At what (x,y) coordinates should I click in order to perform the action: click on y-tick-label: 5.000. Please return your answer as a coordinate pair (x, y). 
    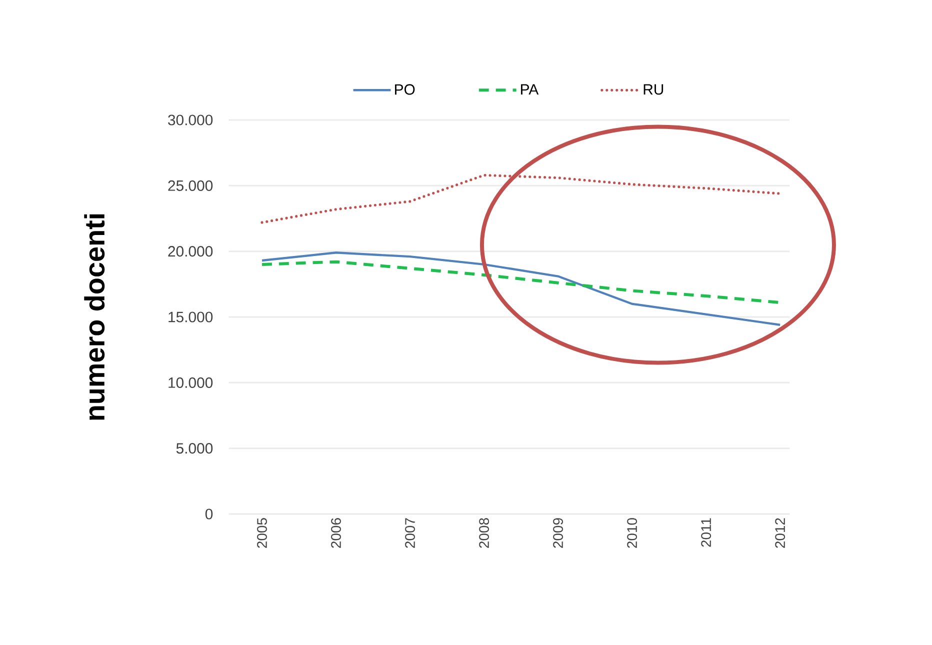
    Looking at the image, I should click on (194, 448).